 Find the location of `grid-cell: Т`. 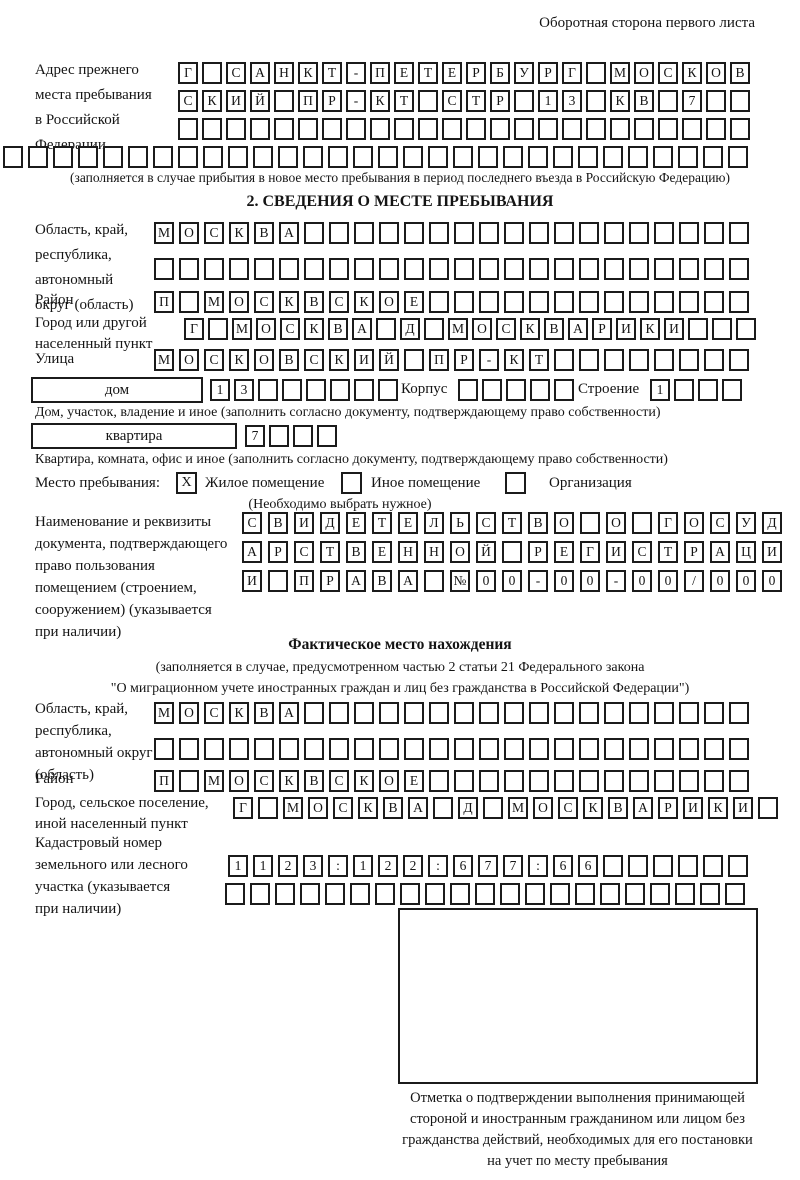

grid-cell: Т is located at coordinates (332, 73).